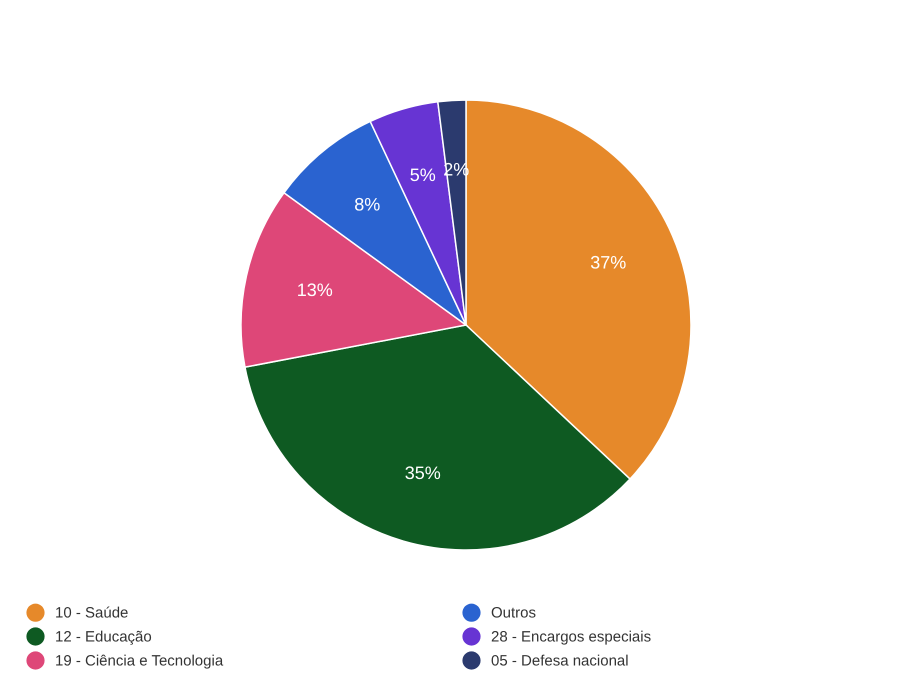  I want to click on data-label: 8%, so click(367, 204).